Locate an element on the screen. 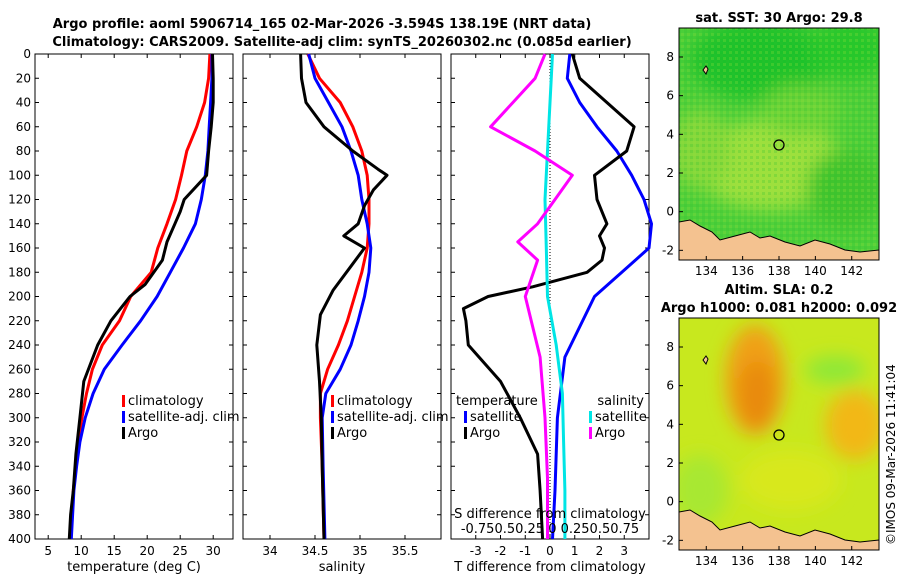 Image resolution: width=900 pixels, height=580 pixels. legend-label-t-satellite: satellite is located at coordinates (496, 417).